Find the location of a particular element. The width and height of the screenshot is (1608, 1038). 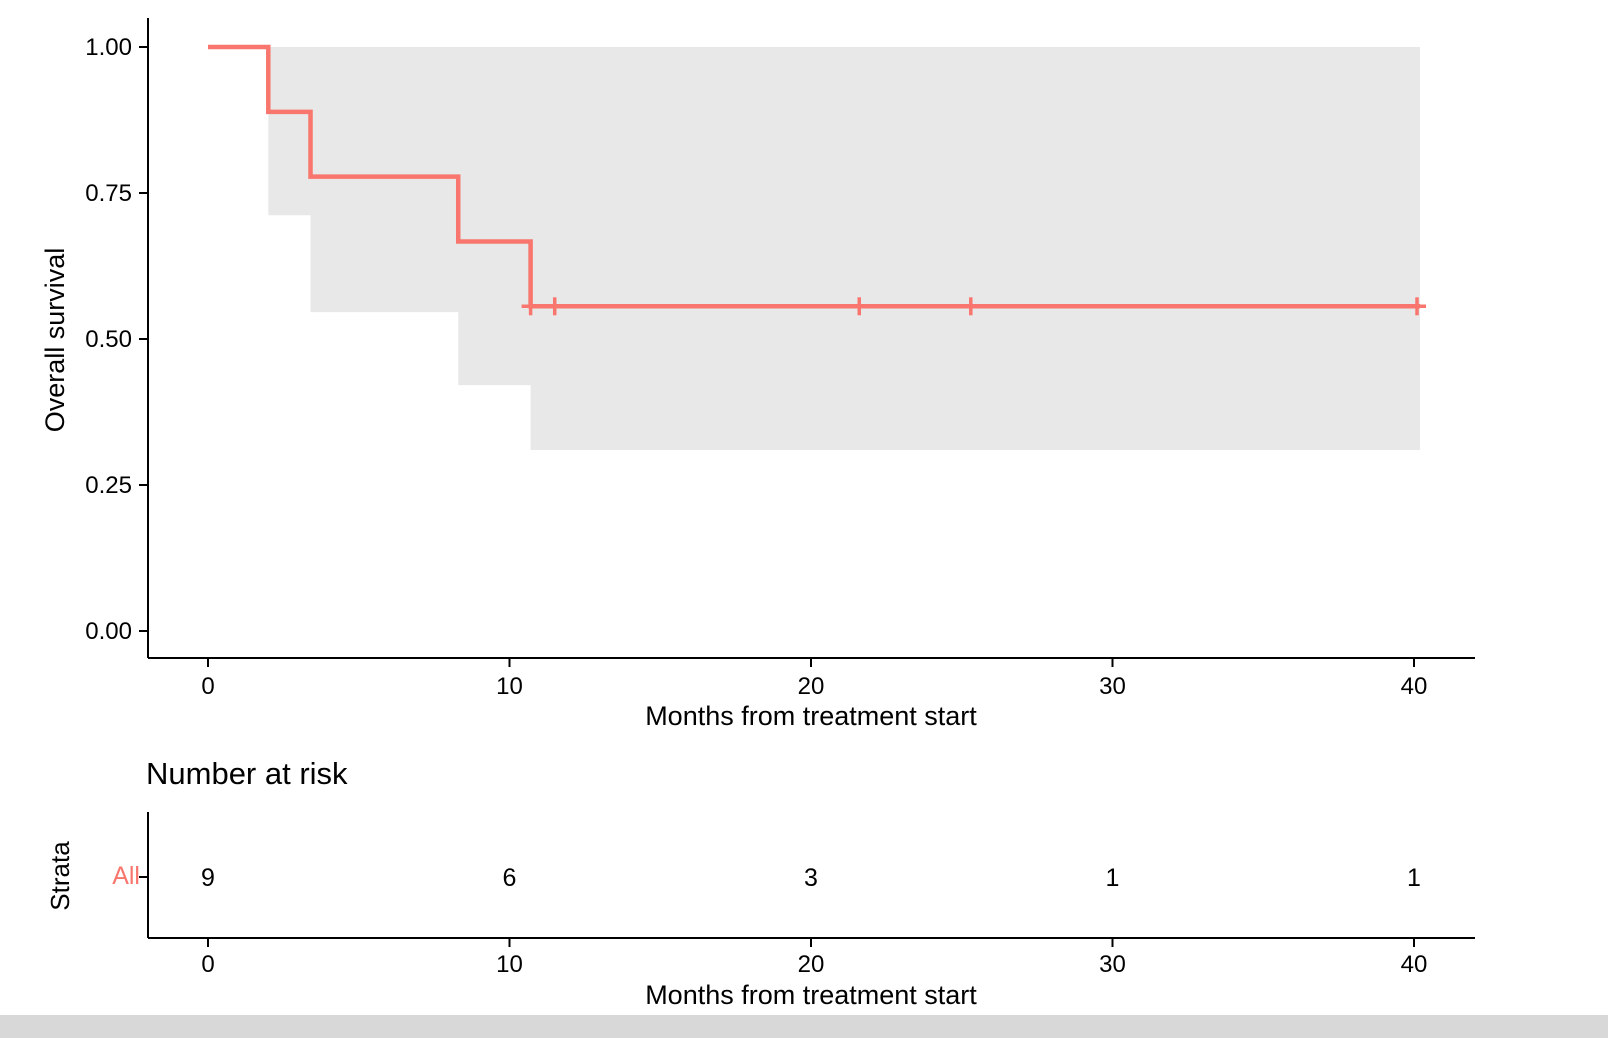

window-bottom-edge is located at coordinates (804, 1026).